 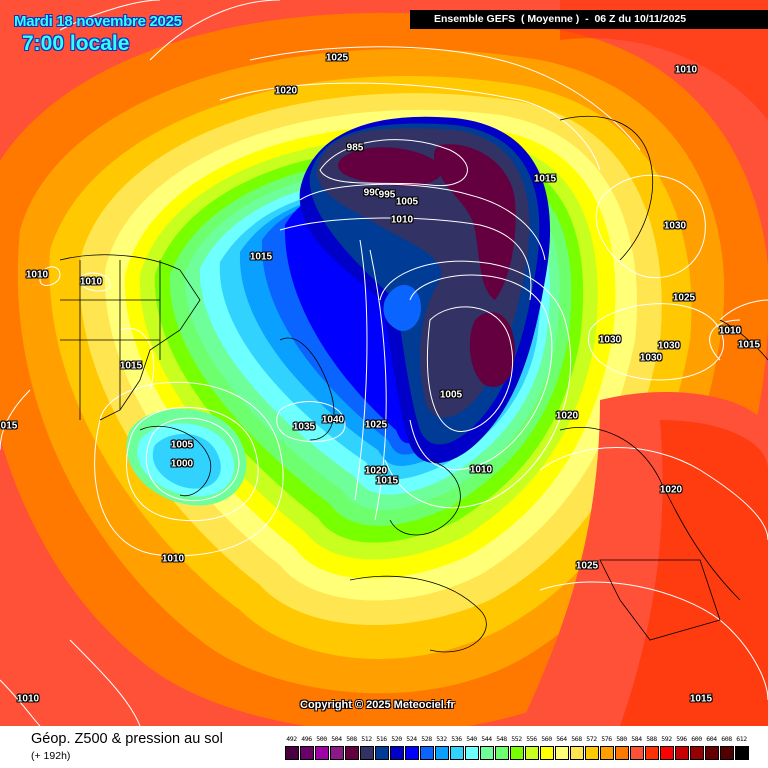 I want to click on isobar-label: 1005, so click(x=182, y=445).